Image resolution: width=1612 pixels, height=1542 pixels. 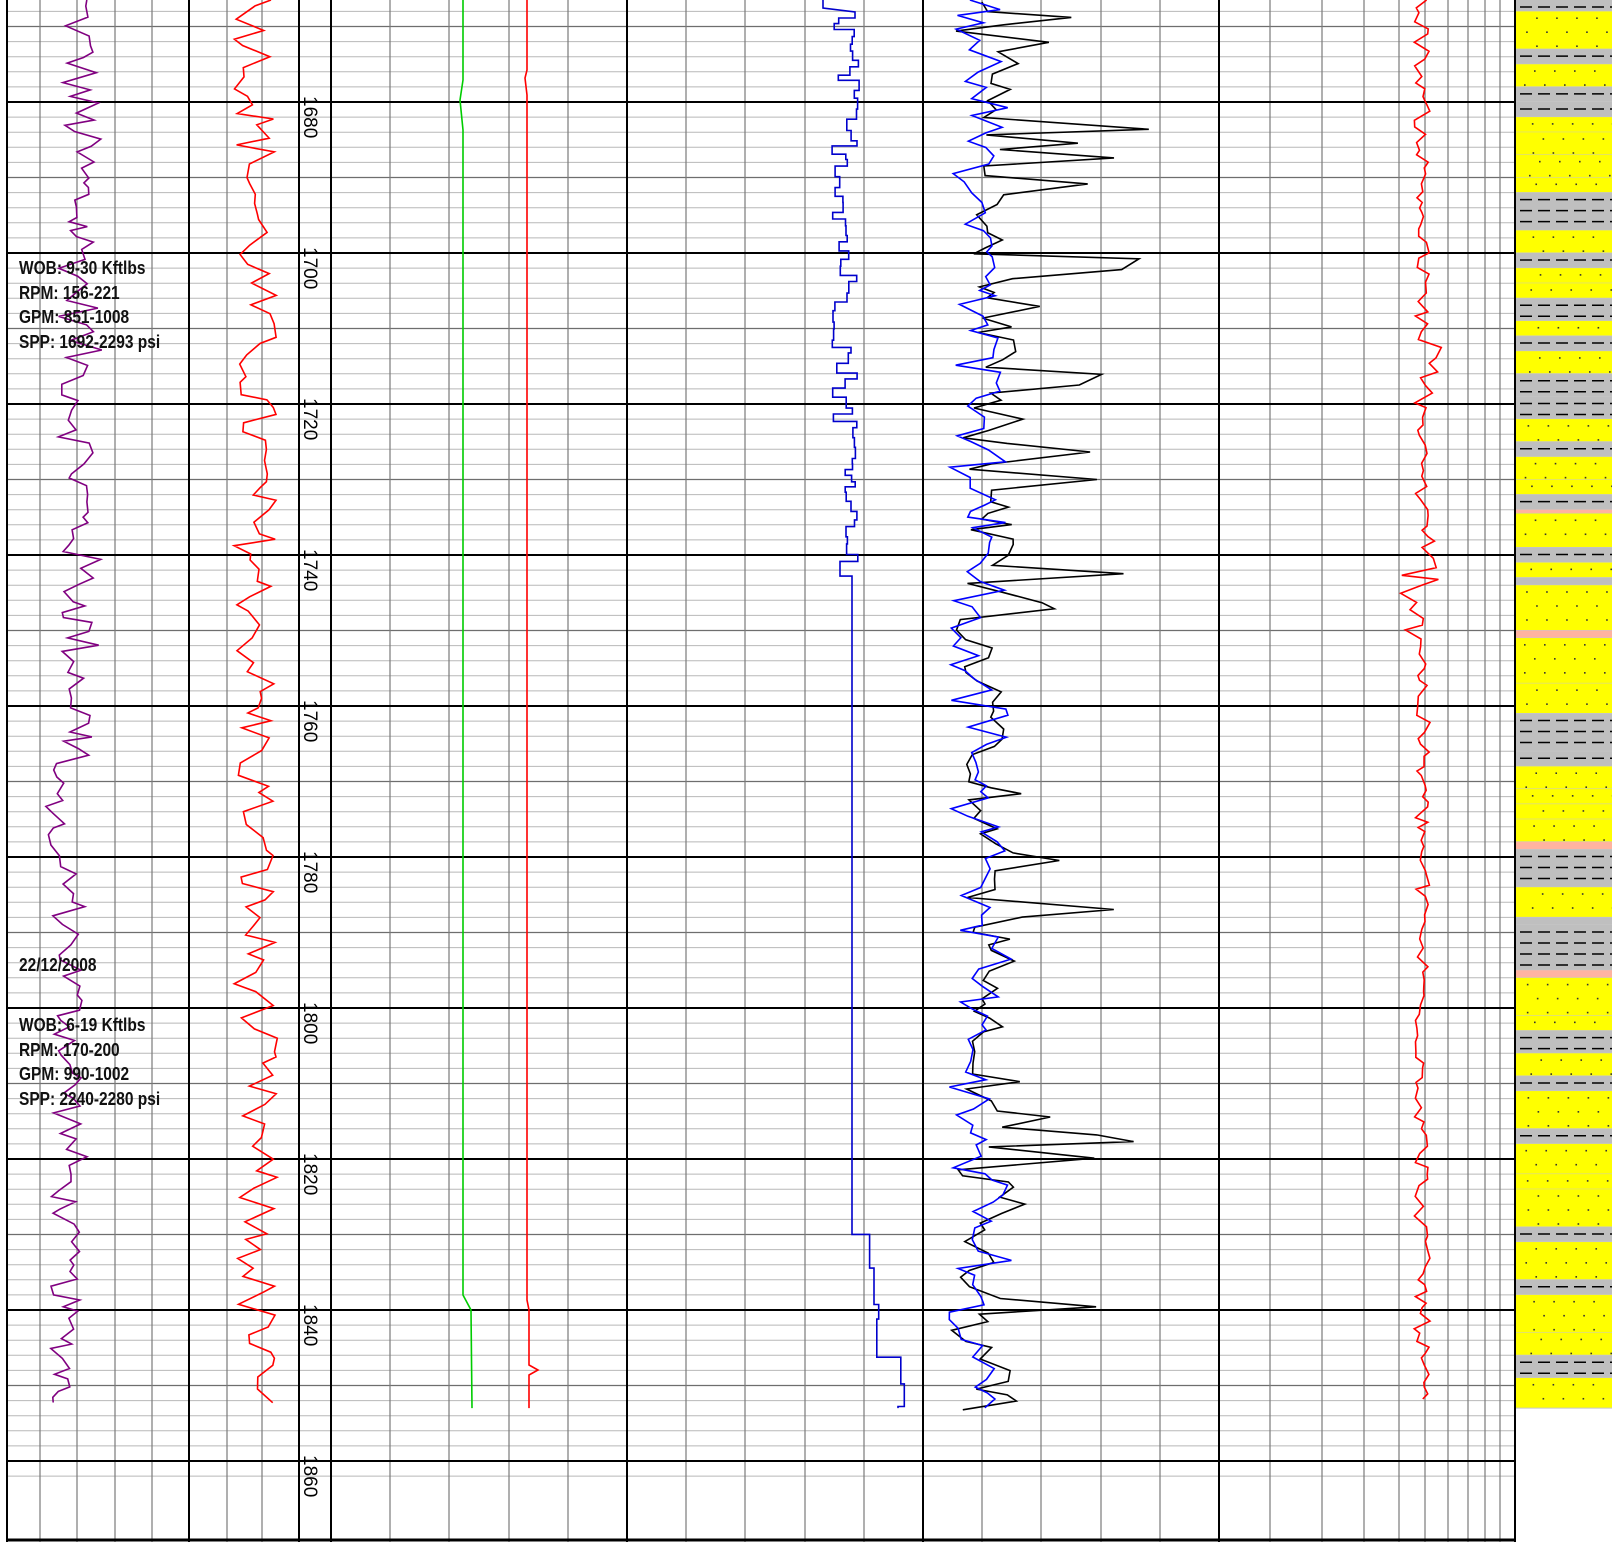 I want to click on depth-label: 1840, so click(x=309, y=1325).